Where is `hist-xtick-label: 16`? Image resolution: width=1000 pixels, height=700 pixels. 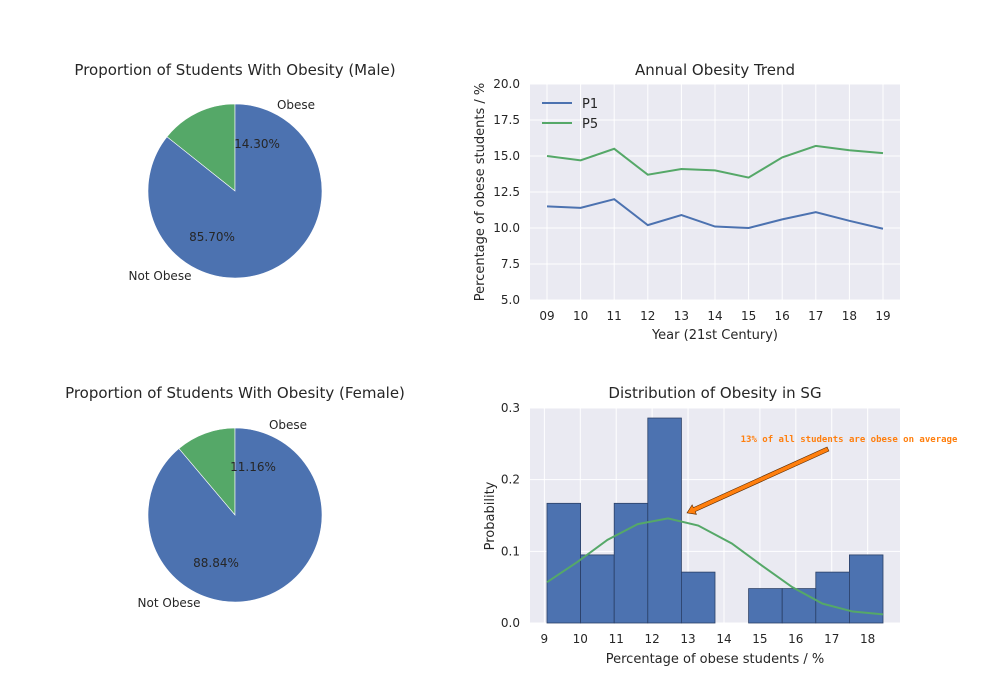 hist-xtick-label: 16 is located at coordinates (795, 639).